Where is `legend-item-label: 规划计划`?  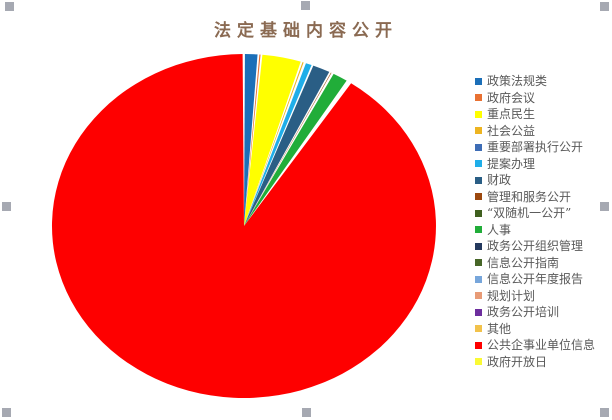 legend-item-label: 规划计划 is located at coordinates (511, 295).